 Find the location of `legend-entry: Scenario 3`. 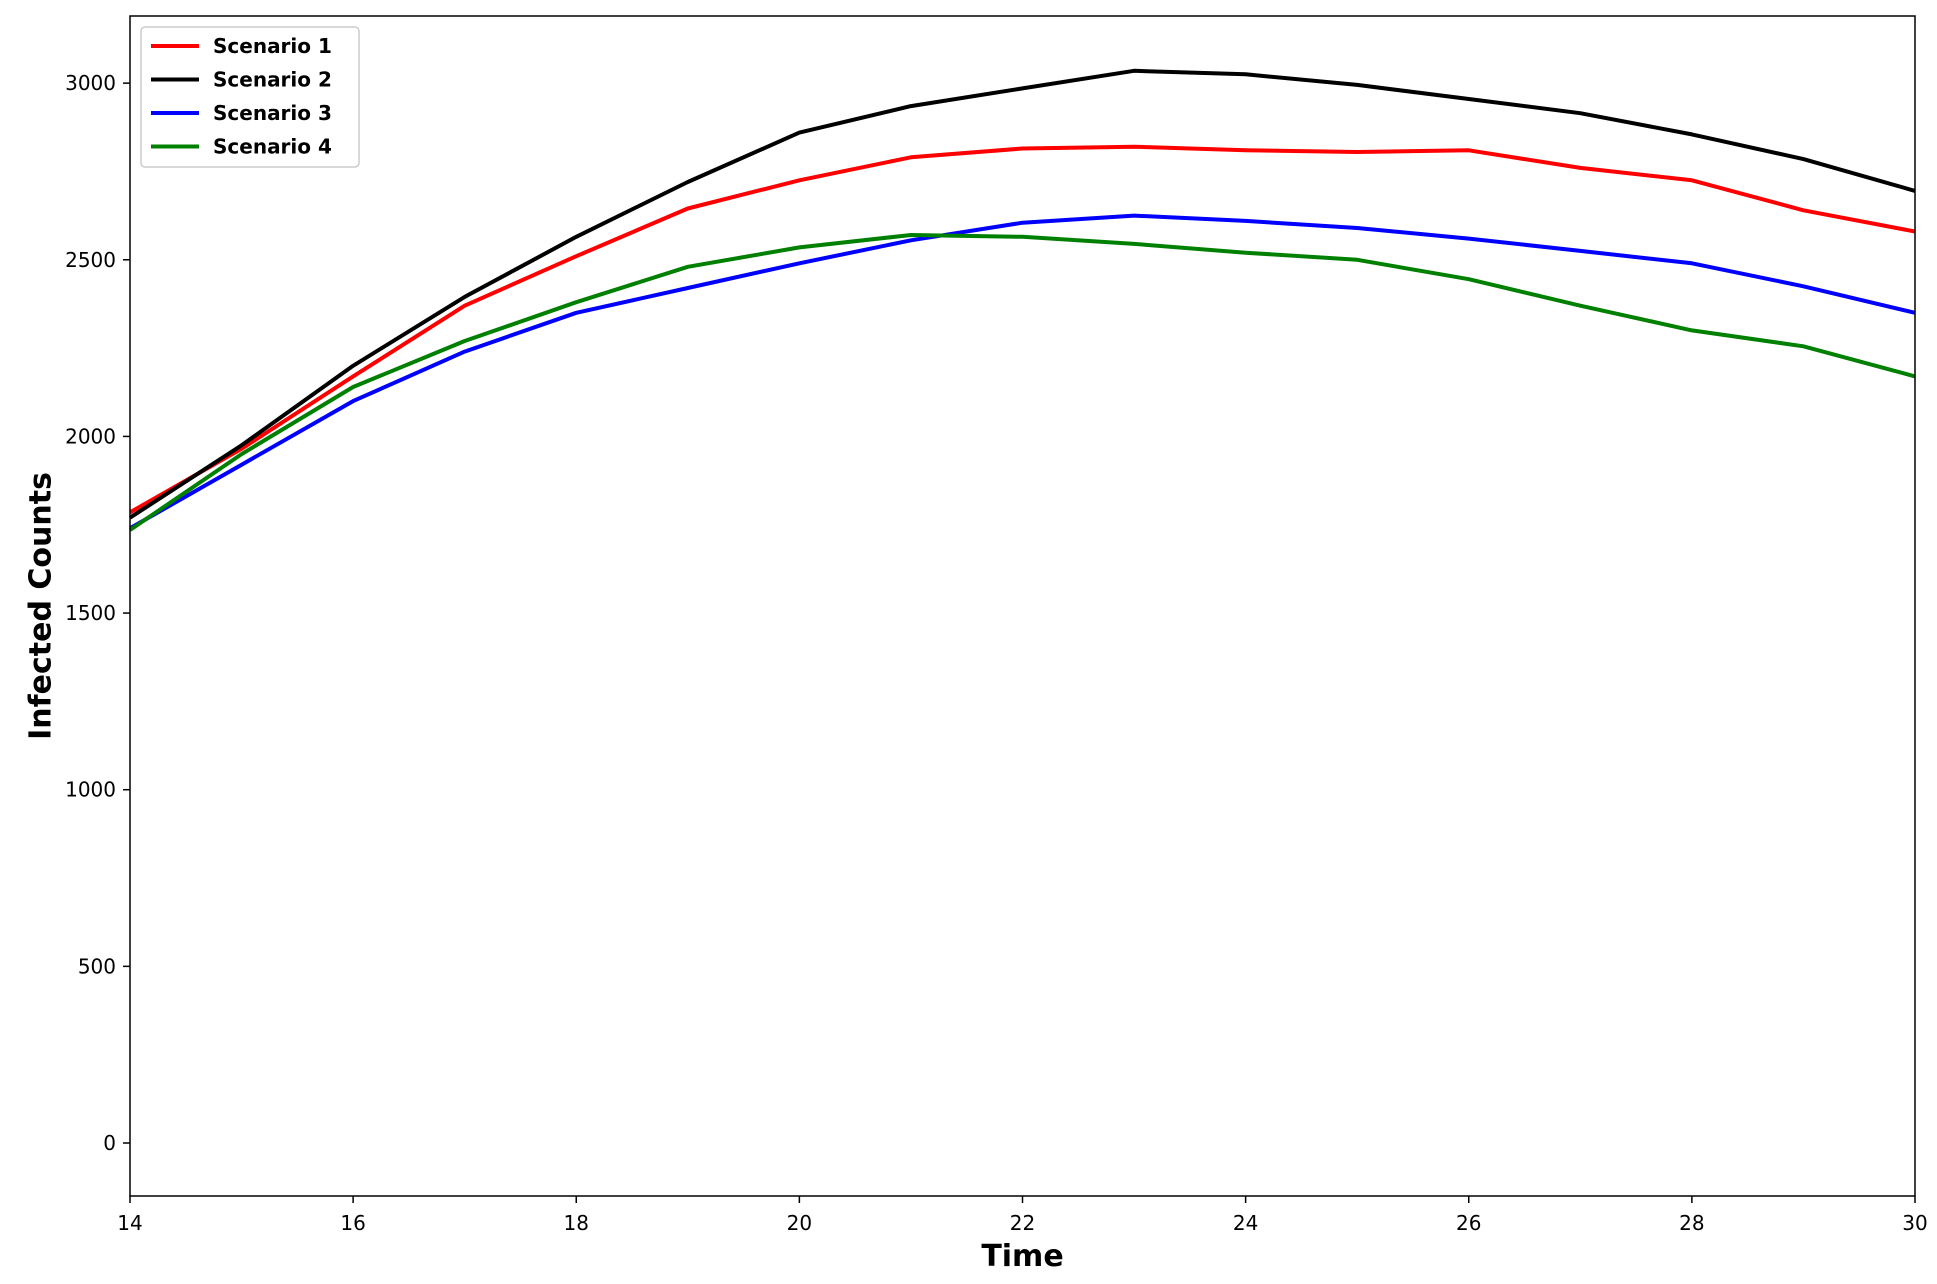

legend-entry: Scenario 3 is located at coordinates (241, 113).